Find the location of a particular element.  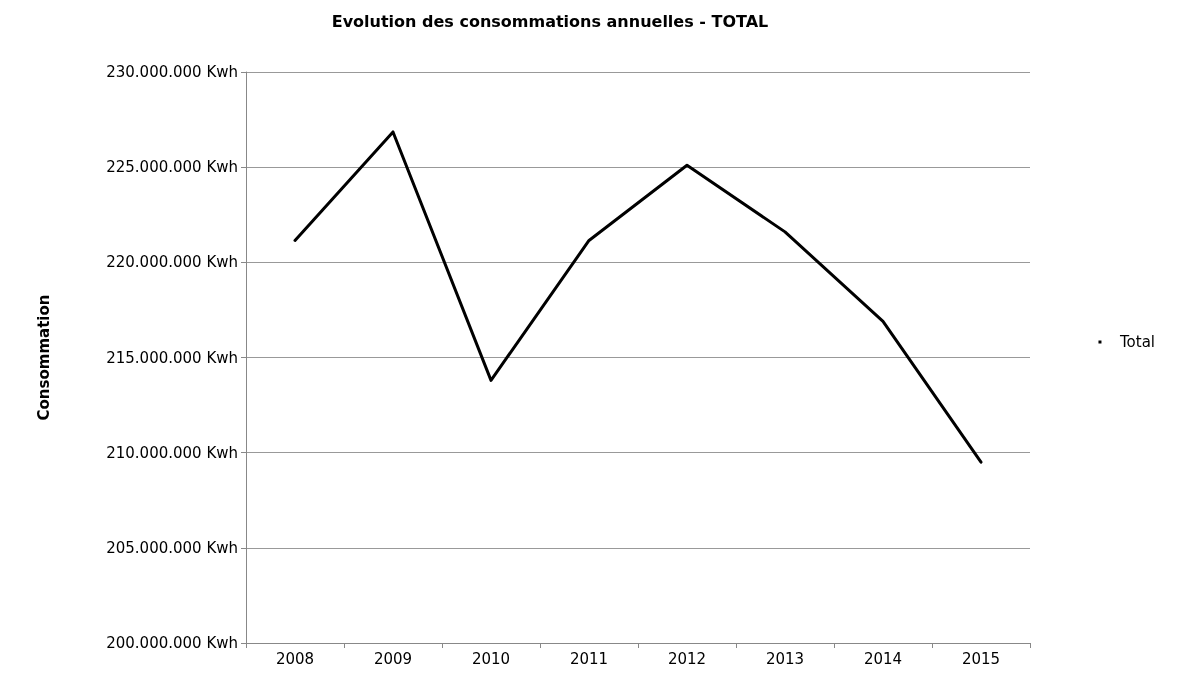

y-tick-label: 215.000.000 Kwh is located at coordinates (172, 357).